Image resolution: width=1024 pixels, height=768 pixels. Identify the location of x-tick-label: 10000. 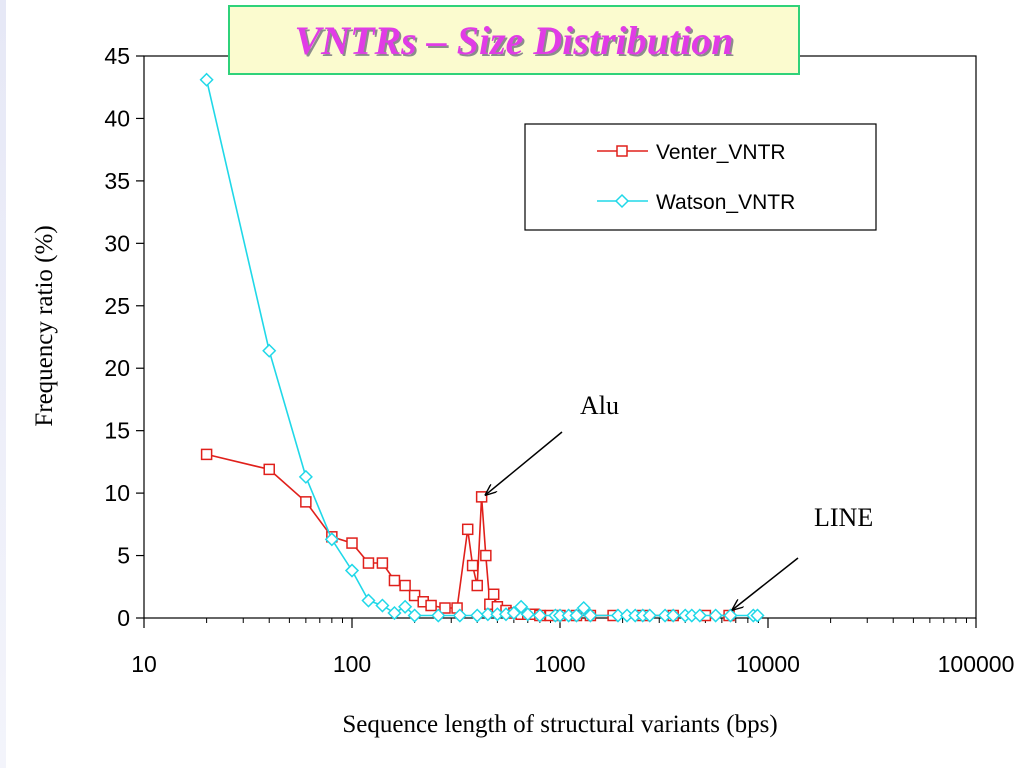
(768, 664).